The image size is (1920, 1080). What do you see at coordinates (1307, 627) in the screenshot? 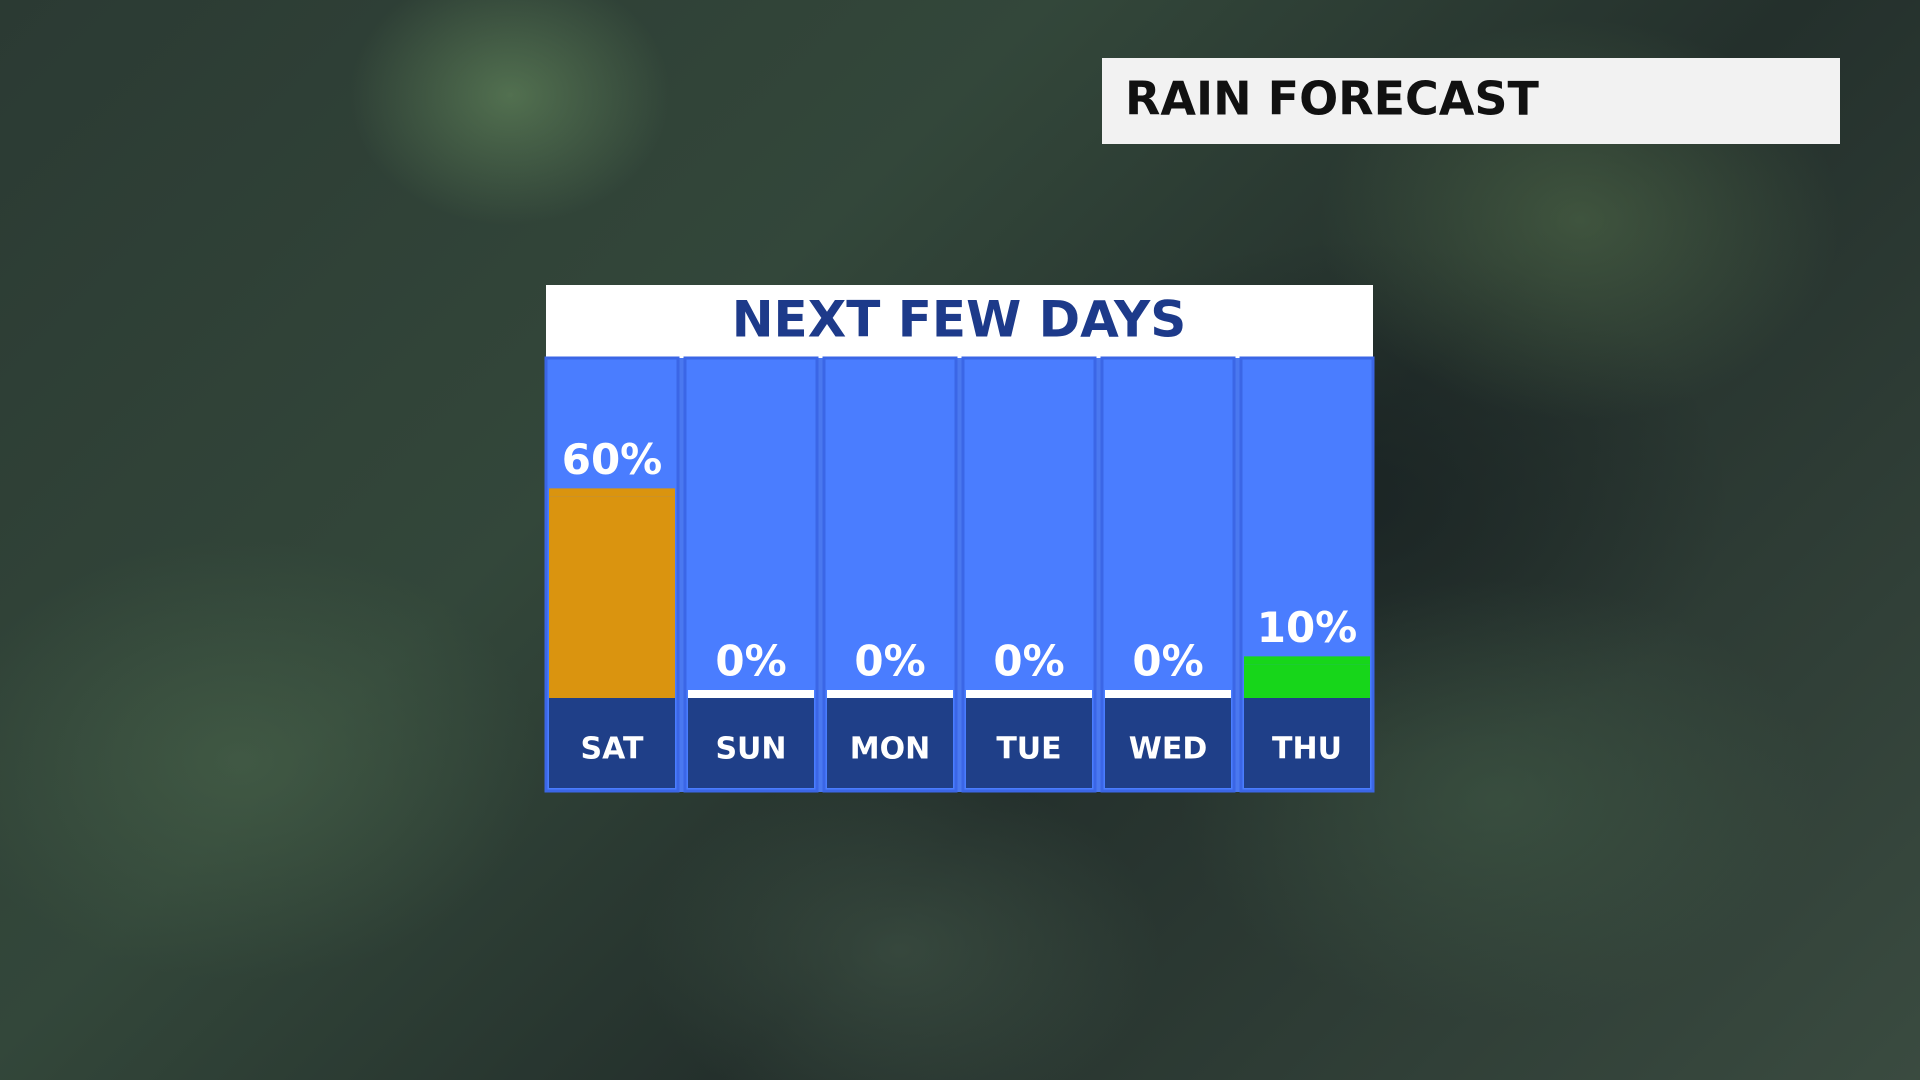
I see `value-label: 10%` at bounding box center [1307, 627].